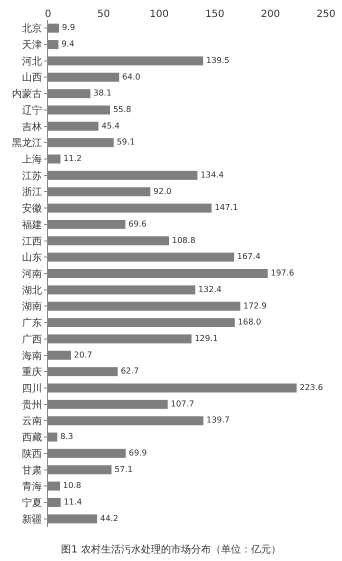  What do you see at coordinates (32, 454) in the screenshot?
I see `y-tick-label: 陕西` at bounding box center [32, 454].